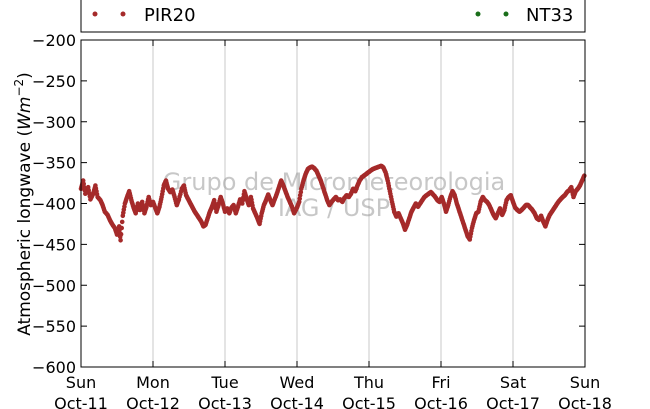 This screenshot has height=409, width=650. What do you see at coordinates (585, 382) in the screenshot?
I see `x-tick-day-7: Sun` at bounding box center [585, 382].